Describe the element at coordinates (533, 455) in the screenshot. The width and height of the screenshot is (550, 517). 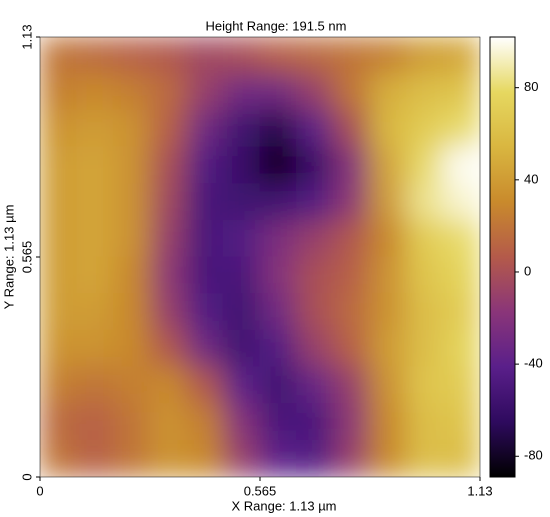
I see `colorbar-tick-label: -80` at that location.